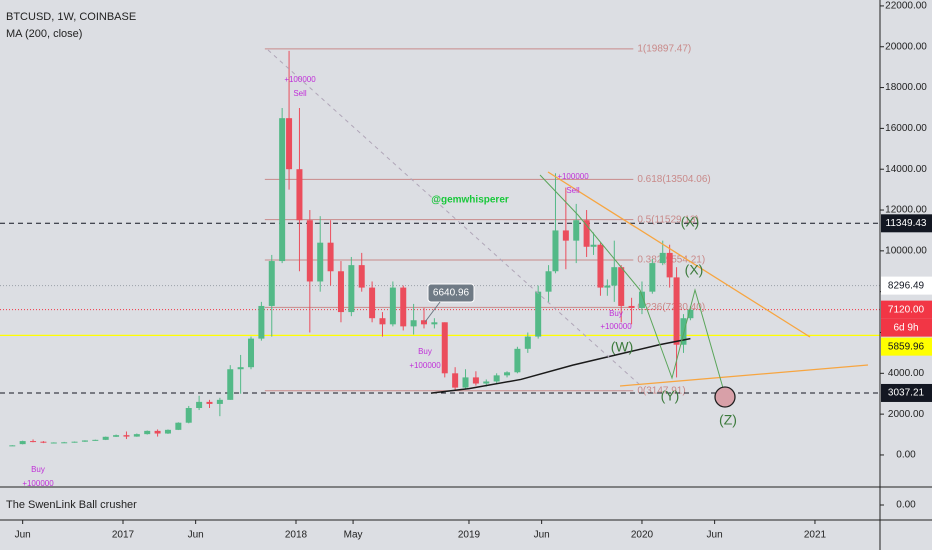 Image resolution: width=932 pixels, height=550 pixels. Describe the element at coordinates (906, 346) in the screenshot. I see `price-label: 5859.96` at that location.